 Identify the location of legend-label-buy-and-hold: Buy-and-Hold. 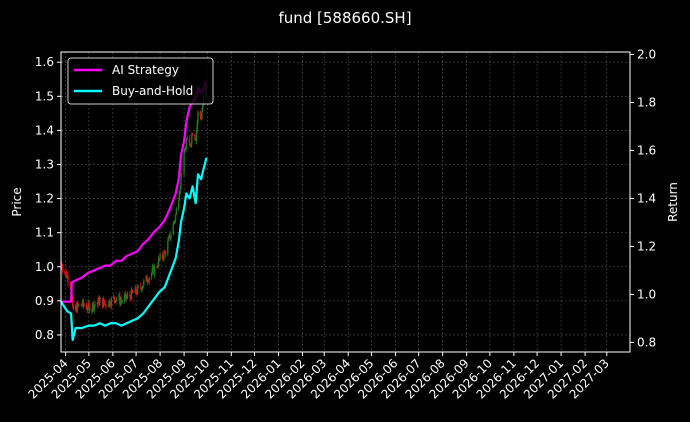
(152, 91).